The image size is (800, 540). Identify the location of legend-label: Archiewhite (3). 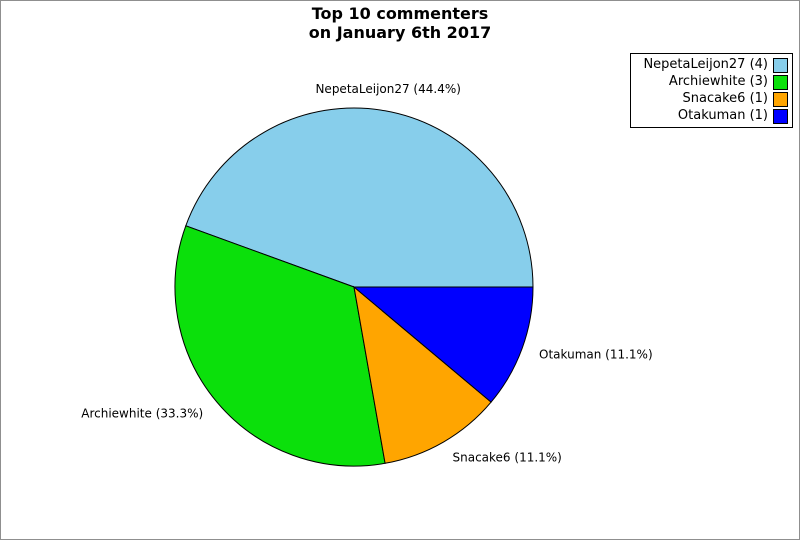
(718, 81).